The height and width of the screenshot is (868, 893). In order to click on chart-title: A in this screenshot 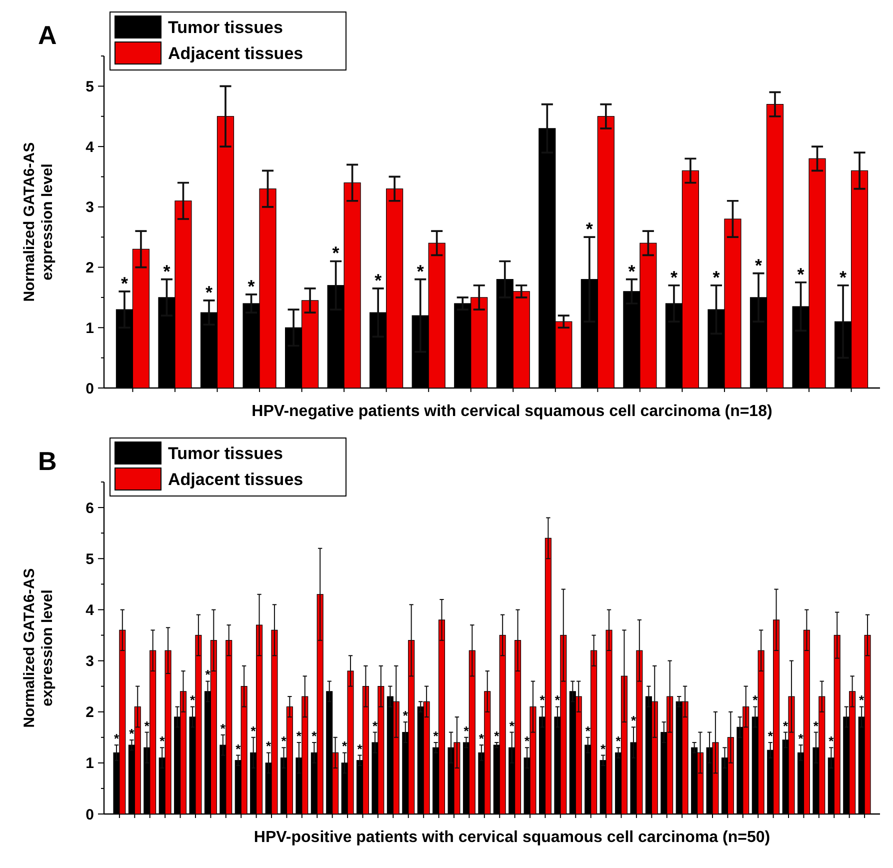, I will do `click(47, 35)`.